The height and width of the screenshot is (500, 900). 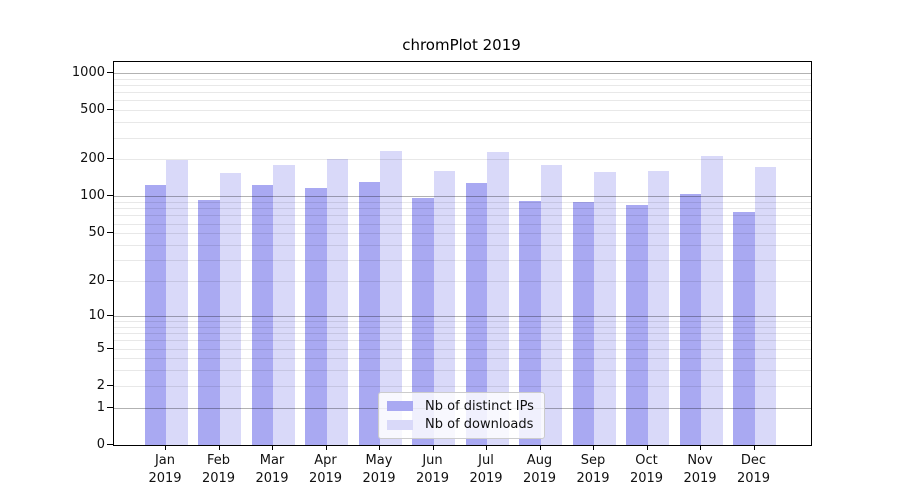 I want to click on y-tick-label: 100, so click(x=92, y=196).